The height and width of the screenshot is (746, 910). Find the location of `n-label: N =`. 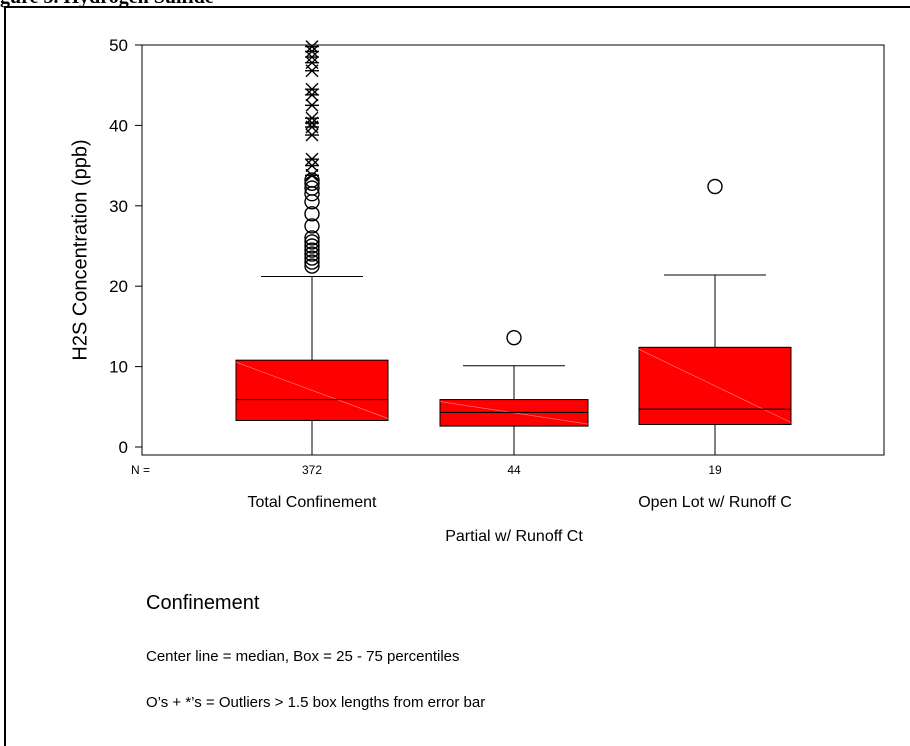

n-label: N = is located at coordinates (141, 470).